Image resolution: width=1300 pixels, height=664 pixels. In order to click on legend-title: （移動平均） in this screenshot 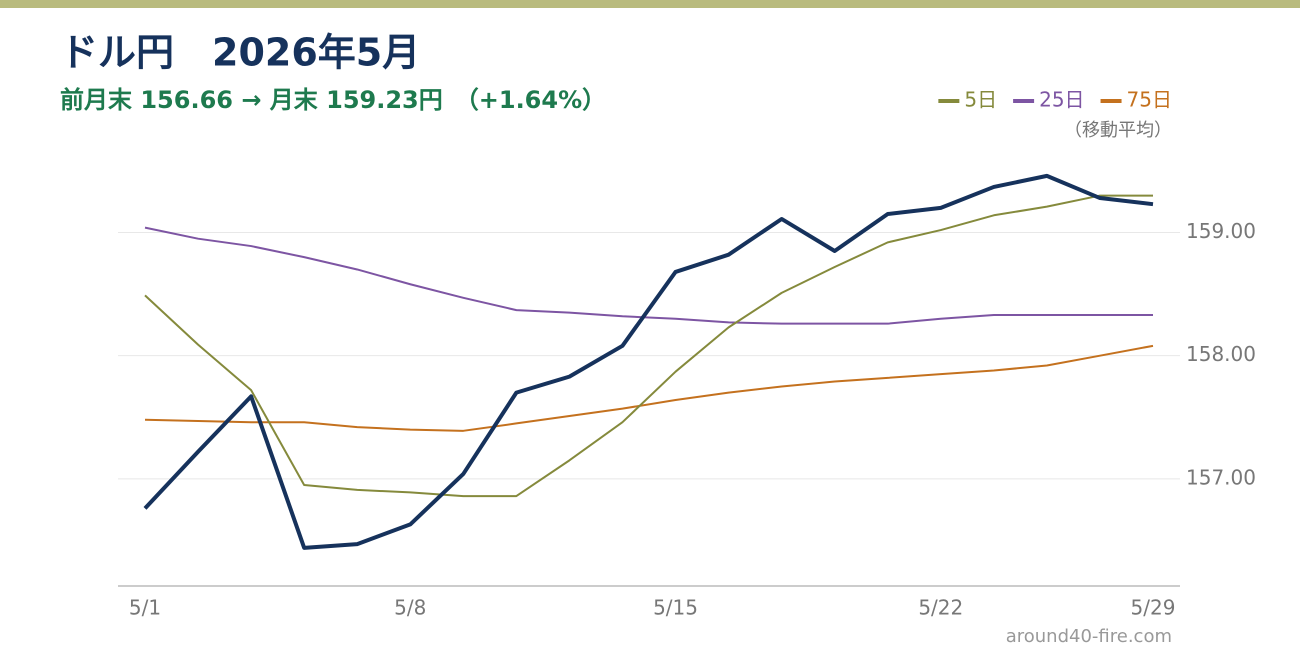, I will do `click(1118, 130)`.